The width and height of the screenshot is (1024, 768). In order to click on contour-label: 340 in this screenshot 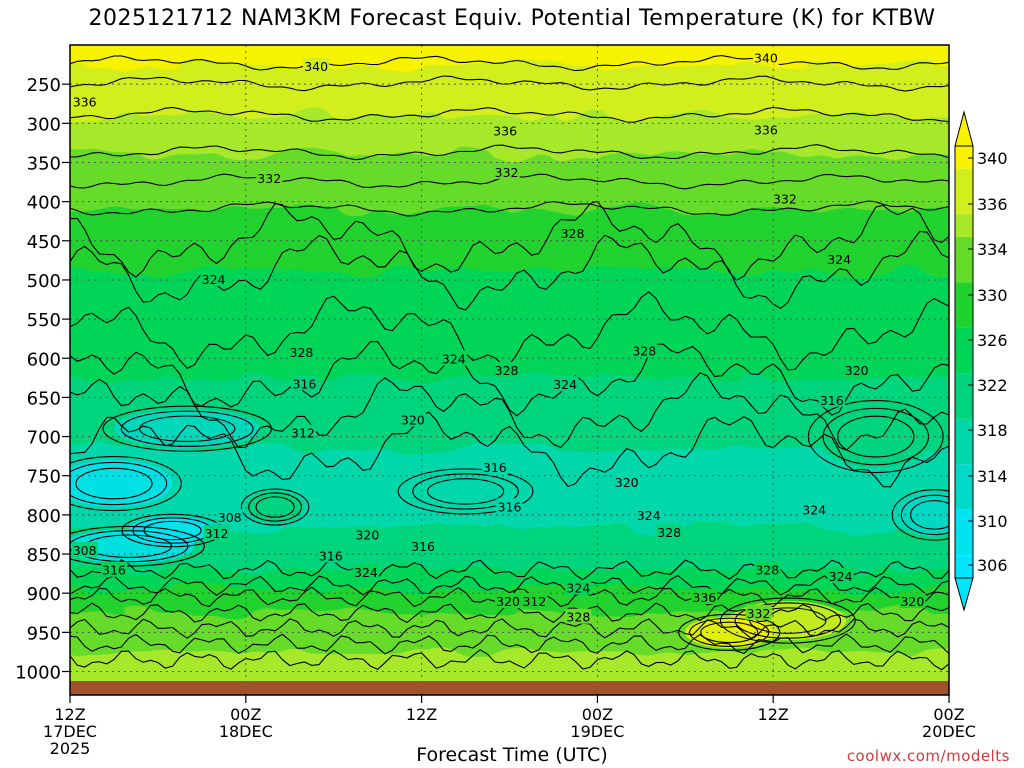, I will do `click(316, 66)`.